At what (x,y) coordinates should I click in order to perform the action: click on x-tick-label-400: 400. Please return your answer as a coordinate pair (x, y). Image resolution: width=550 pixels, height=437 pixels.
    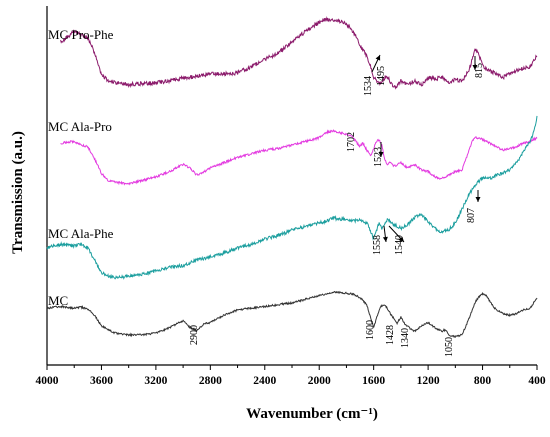
    Looking at the image, I should click on (537, 381).